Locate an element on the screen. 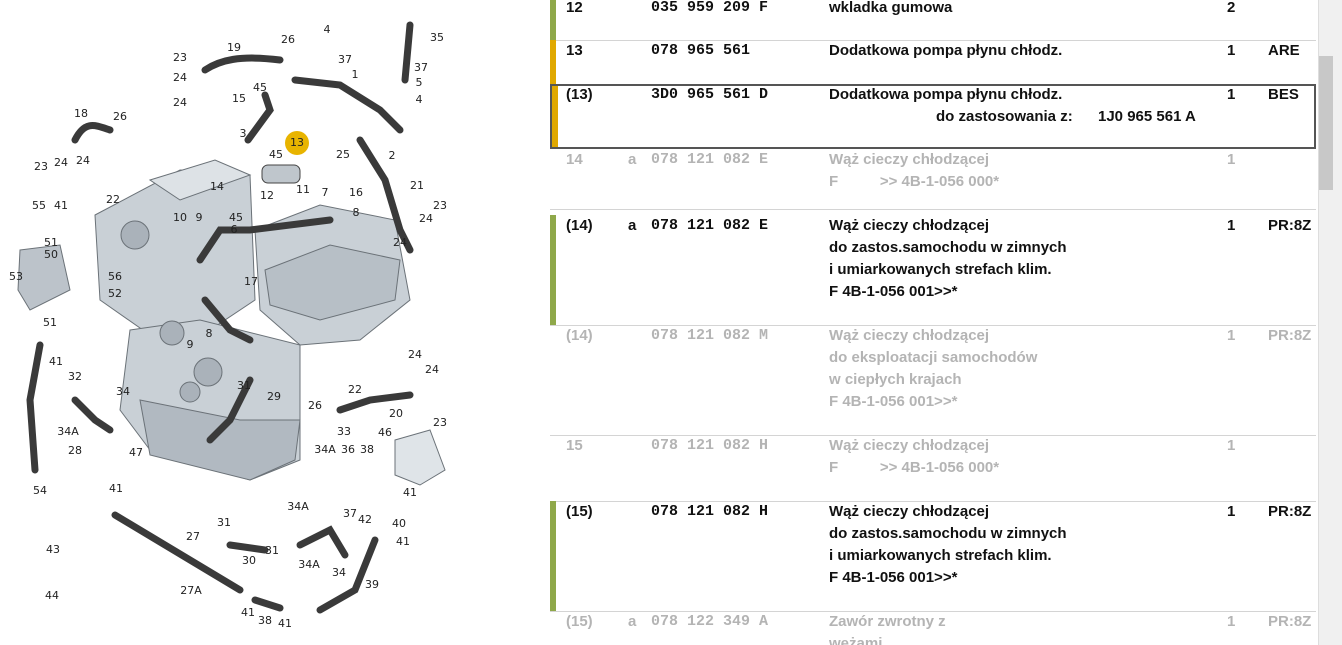  callout-label: 11 is located at coordinates (303, 189).